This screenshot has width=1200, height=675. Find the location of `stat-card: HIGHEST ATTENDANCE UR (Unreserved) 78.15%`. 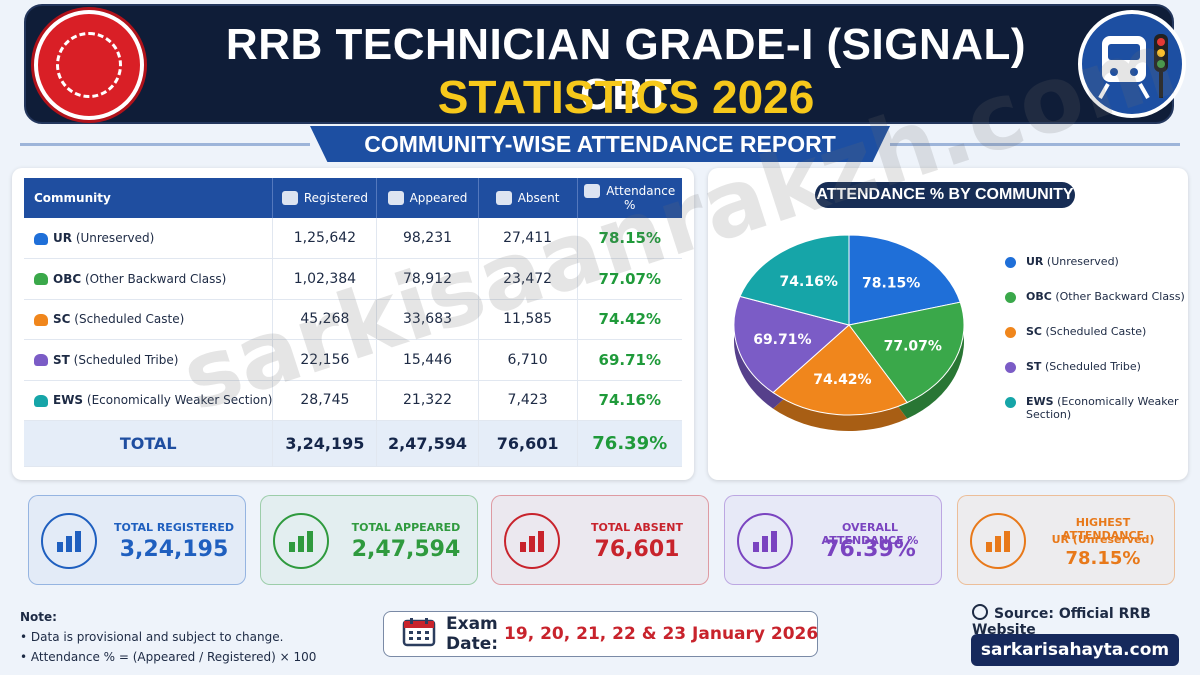

stat-card: HIGHEST ATTENDANCE UR (Unreserved) 78.15% is located at coordinates (1066, 540).